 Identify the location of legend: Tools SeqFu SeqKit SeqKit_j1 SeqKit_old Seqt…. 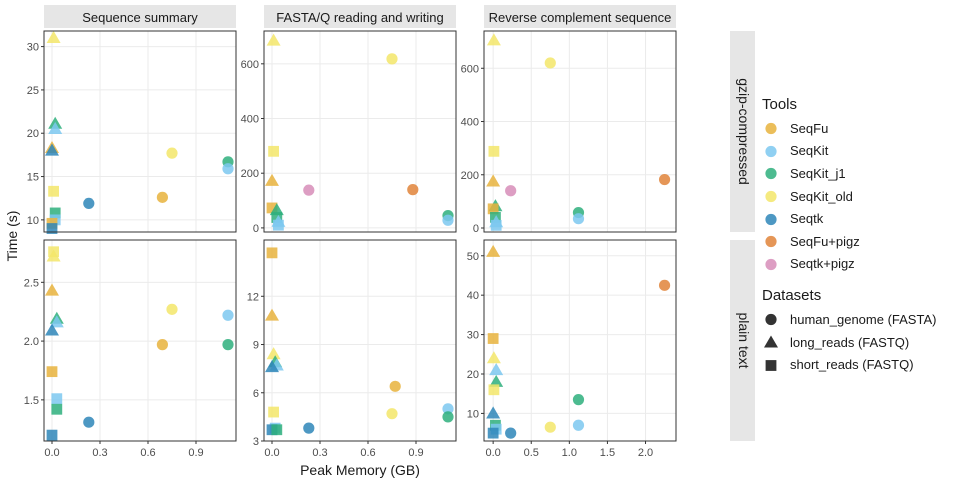
(859, 236).